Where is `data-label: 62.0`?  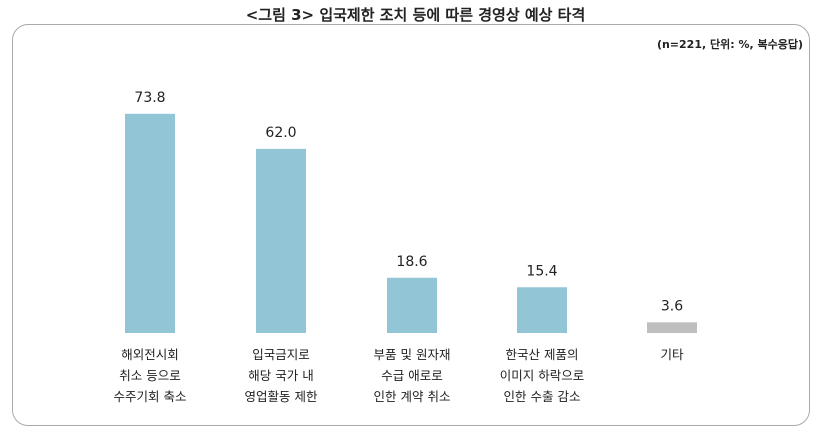 data-label: 62.0 is located at coordinates (280, 133).